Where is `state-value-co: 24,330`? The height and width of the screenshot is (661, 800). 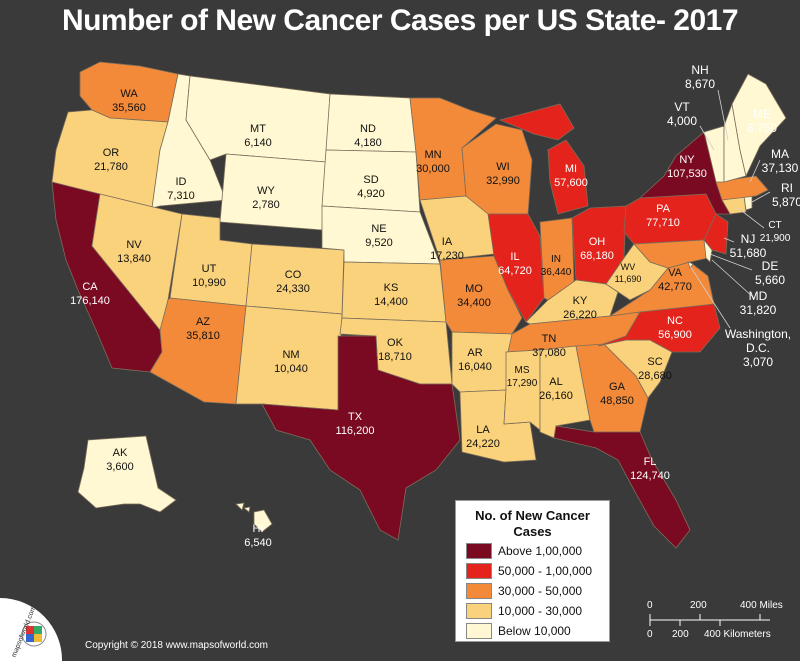 state-value-co: 24,330 is located at coordinates (293, 289).